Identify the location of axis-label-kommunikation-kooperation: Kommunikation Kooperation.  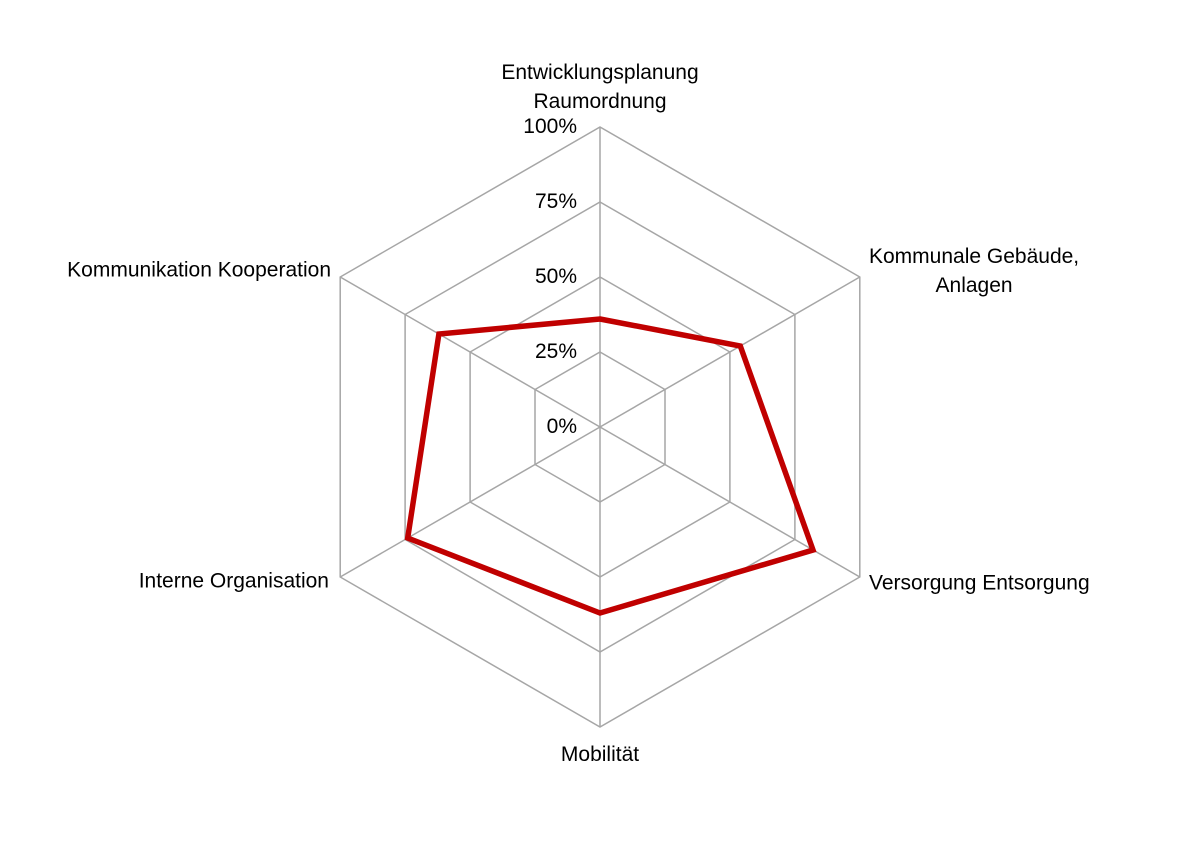
(199, 270).